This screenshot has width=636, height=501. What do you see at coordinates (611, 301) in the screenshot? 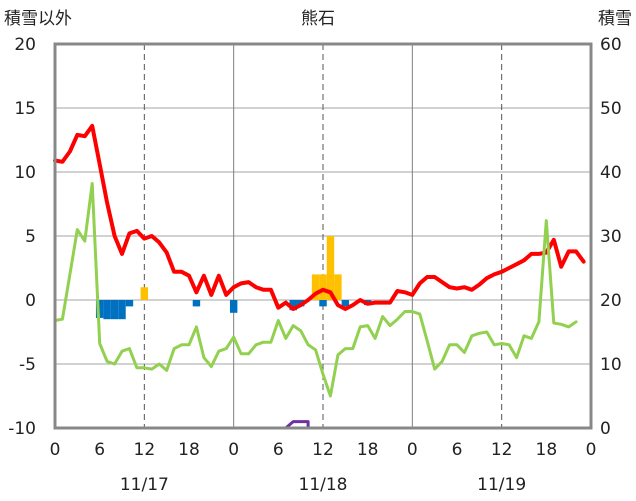
I see `y-tick-right: 20` at bounding box center [611, 301].